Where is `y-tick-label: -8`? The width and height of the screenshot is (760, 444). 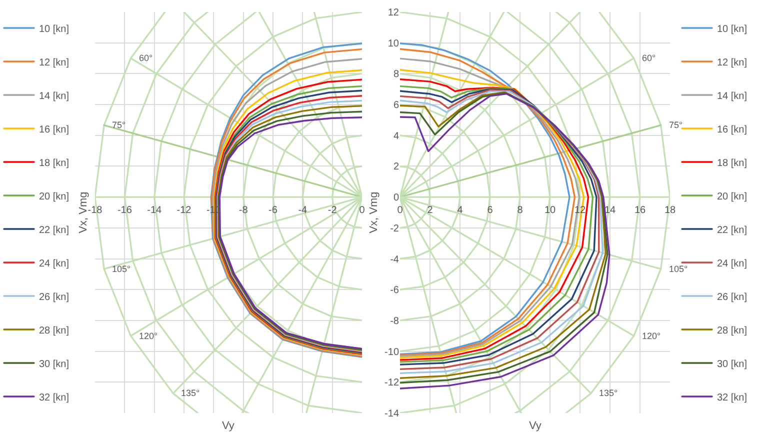 y-tick-label: -8 is located at coordinates (395, 321).